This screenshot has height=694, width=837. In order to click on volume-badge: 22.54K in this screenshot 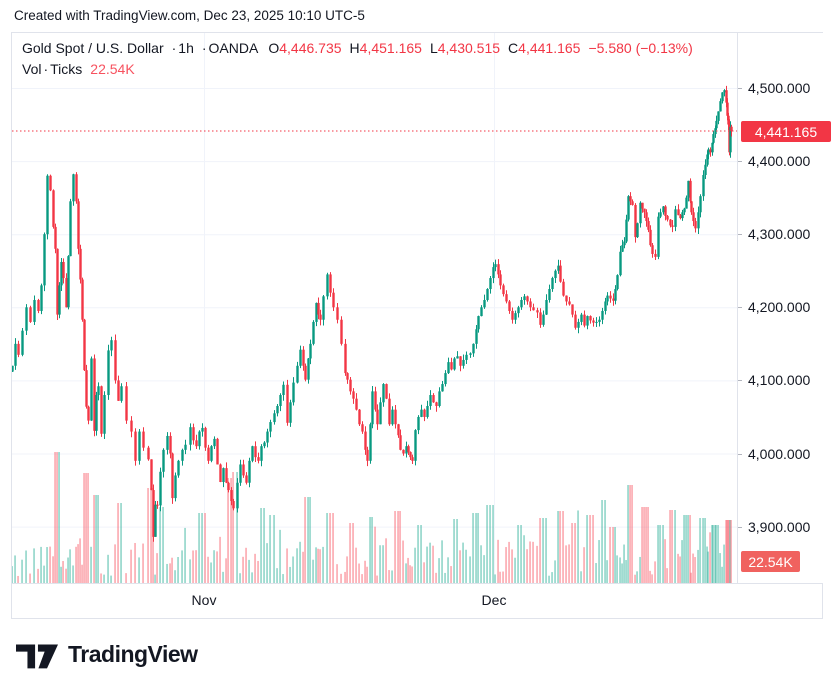, I will do `click(770, 561)`.